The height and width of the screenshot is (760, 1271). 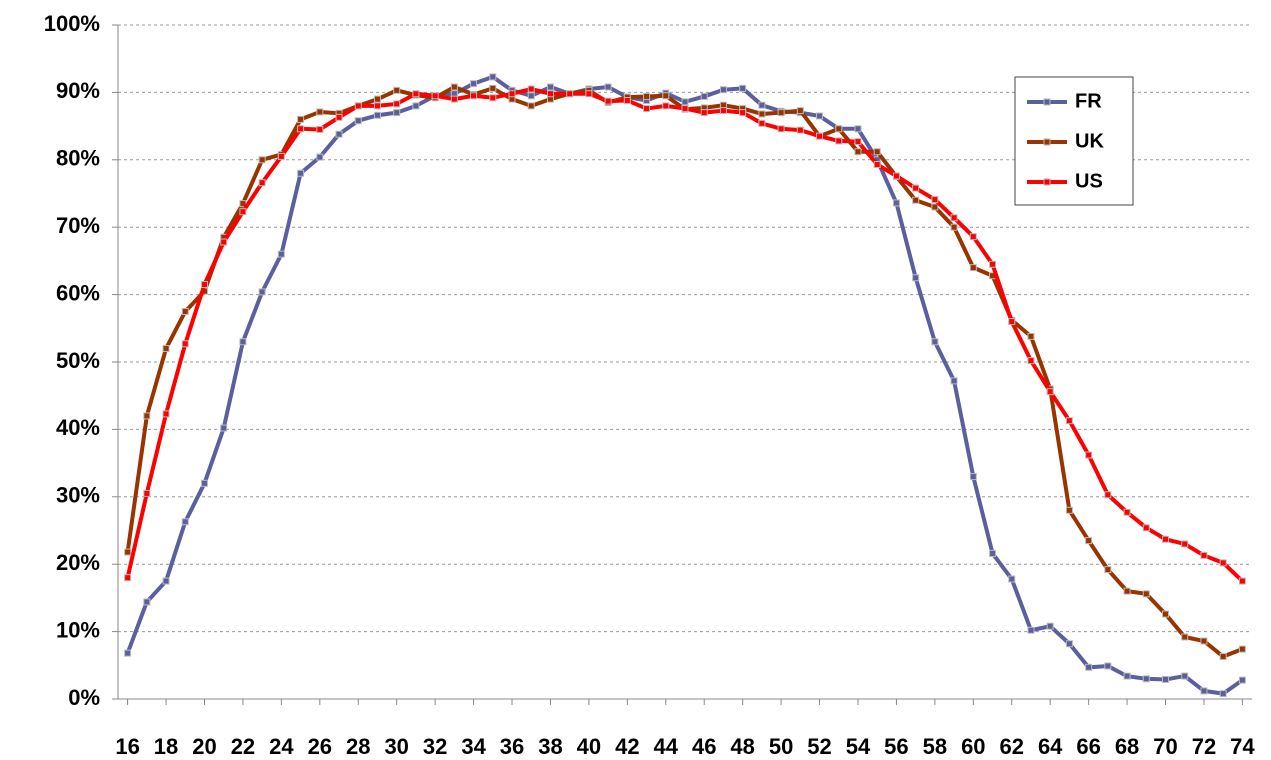 What do you see at coordinates (281, 746) in the screenshot?
I see `x-tick-label: 24` at bounding box center [281, 746].